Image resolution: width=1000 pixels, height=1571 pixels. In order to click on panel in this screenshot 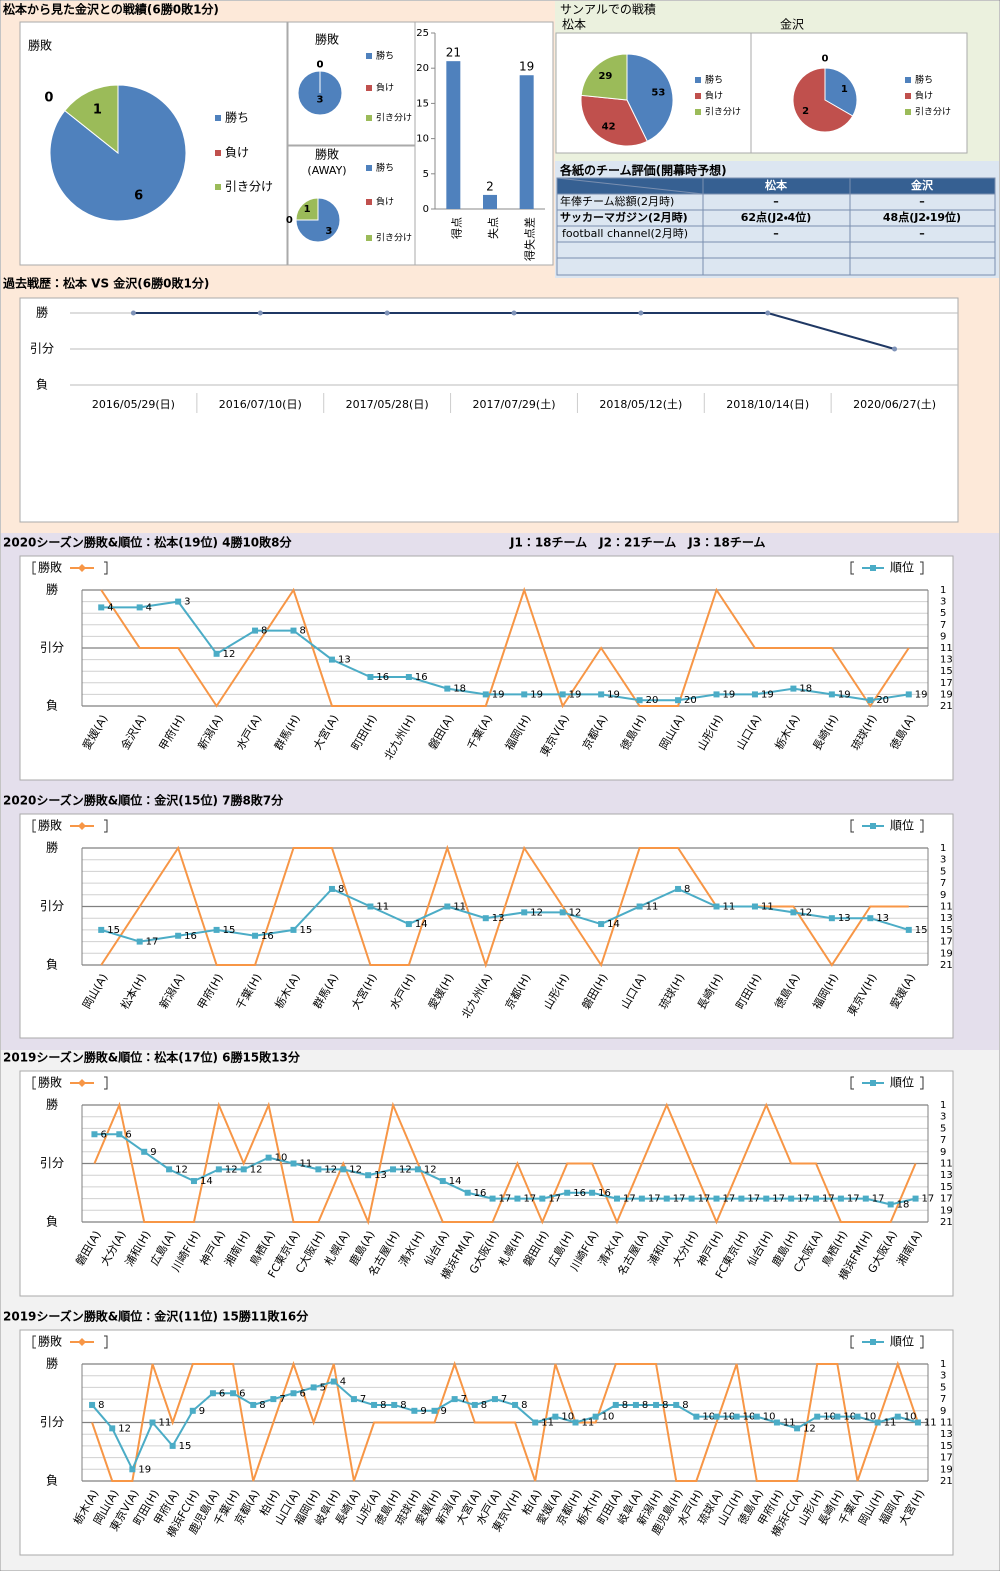, I will do `click(486, 1183)`.